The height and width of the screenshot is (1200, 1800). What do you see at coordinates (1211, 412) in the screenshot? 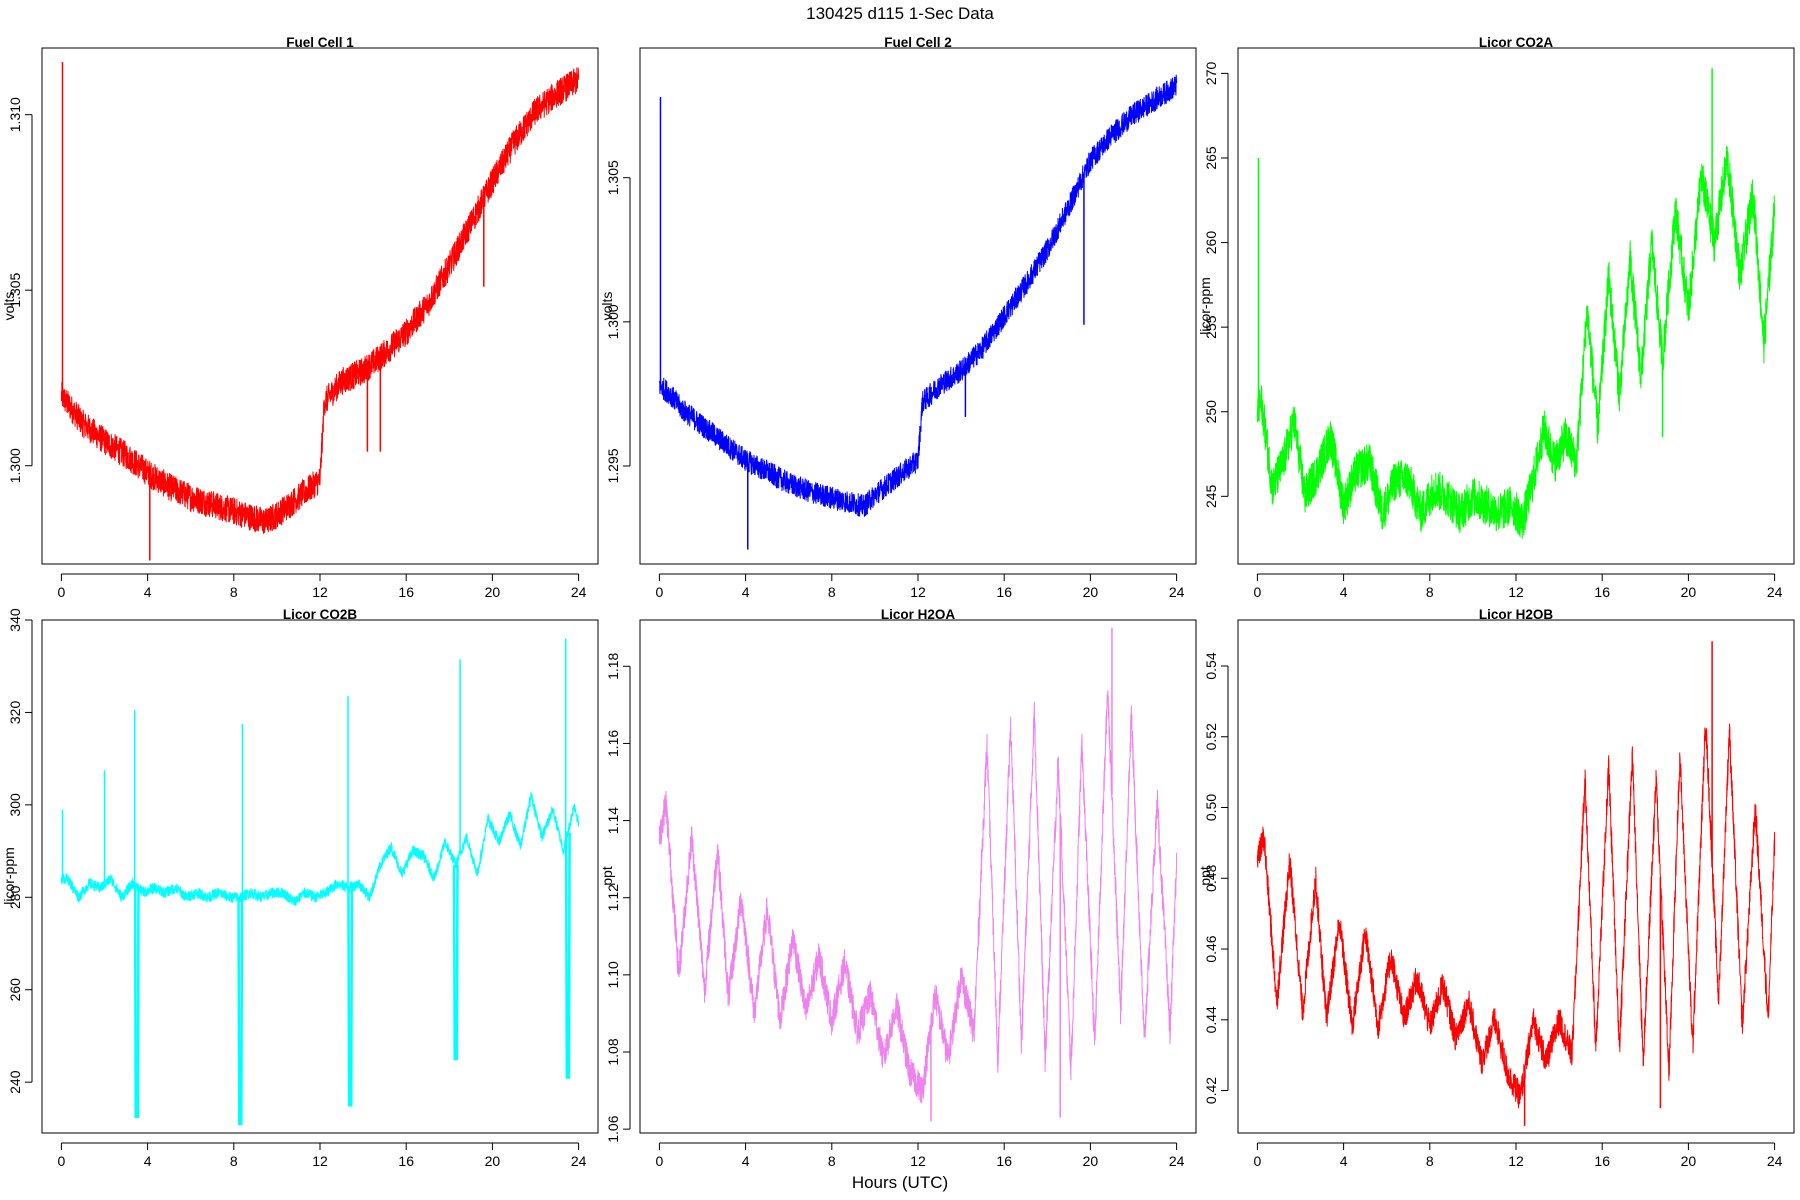
I see `y-tick-label: 250` at bounding box center [1211, 412].